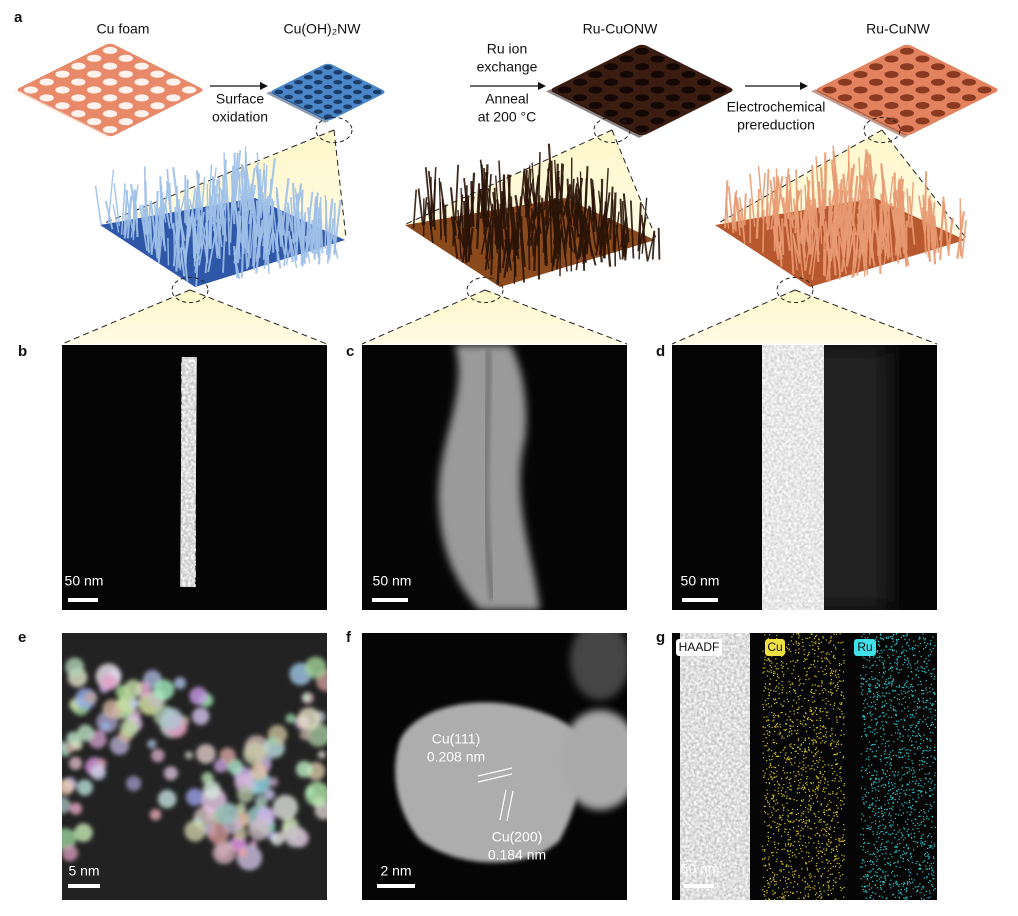 The image size is (1018, 916). What do you see at coordinates (898, 29) in the screenshot?
I see `stage-name: Ru-CuNW` at bounding box center [898, 29].